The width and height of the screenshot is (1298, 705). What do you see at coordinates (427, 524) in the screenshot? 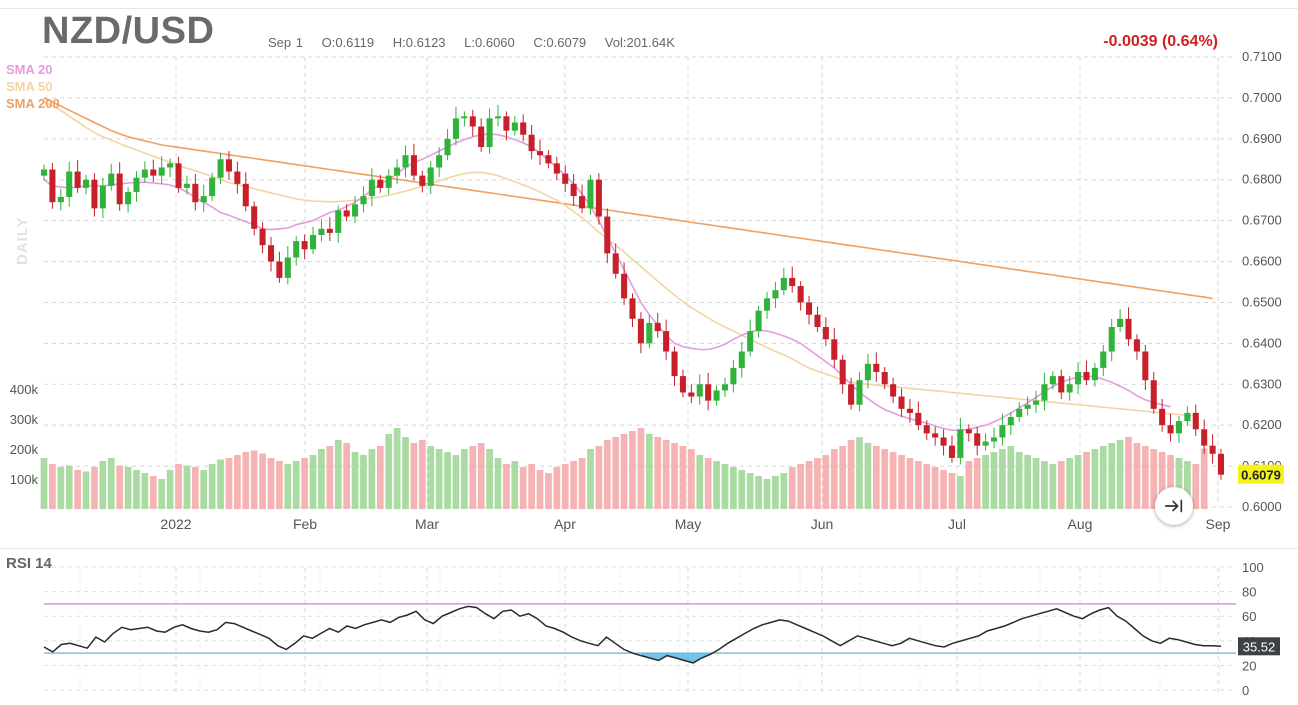
I see `month-tick-label: Mar` at bounding box center [427, 524].